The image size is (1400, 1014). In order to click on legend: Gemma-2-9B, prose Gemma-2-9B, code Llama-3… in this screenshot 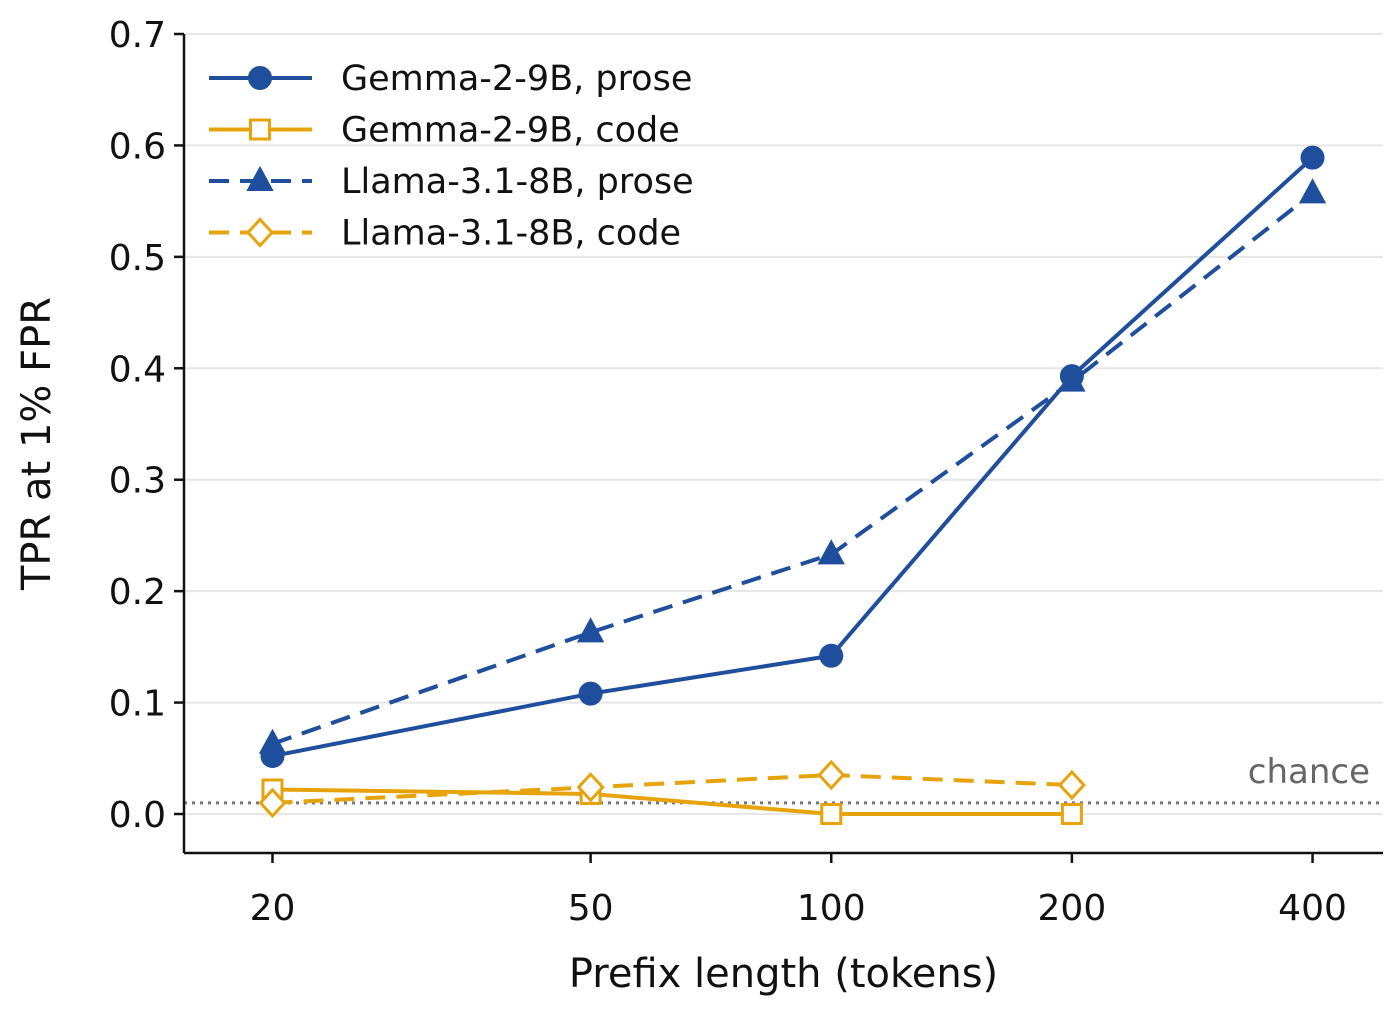, I will do `click(451, 156)`.